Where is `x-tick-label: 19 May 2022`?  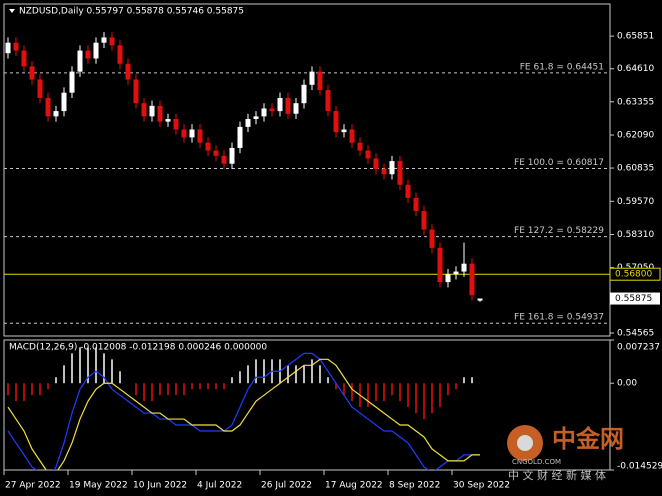 x-tick-label: 19 May 2022 is located at coordinates (98, 486).